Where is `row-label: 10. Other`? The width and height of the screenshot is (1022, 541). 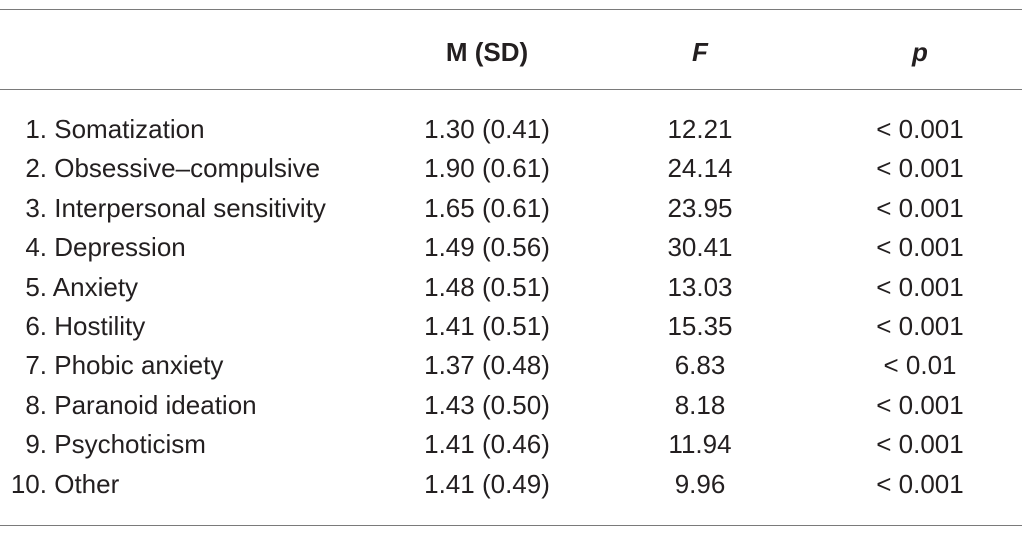
row-label: 10. Other is located at coordinates (190, 484).